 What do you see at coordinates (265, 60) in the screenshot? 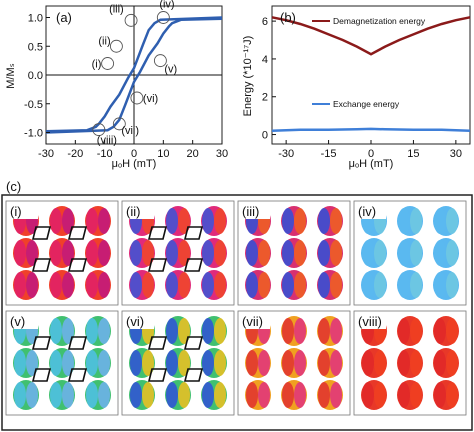
I see `panel-b-ytick-label: 4` at bounding box center [265, 60].